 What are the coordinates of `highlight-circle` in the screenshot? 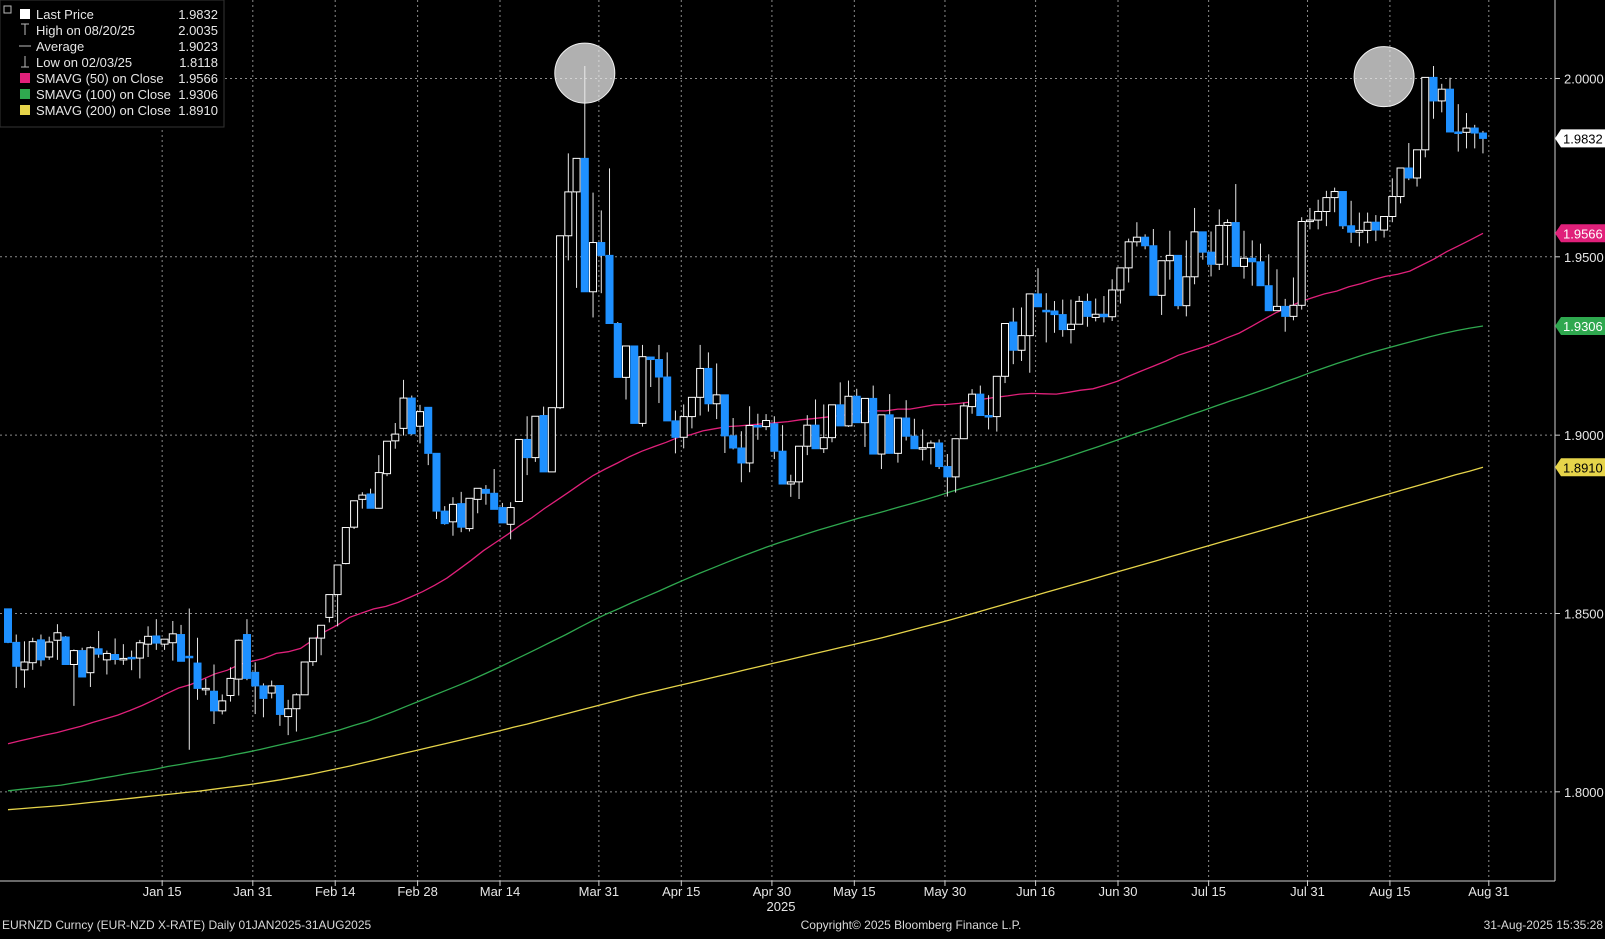 It's located at (1384, 77).